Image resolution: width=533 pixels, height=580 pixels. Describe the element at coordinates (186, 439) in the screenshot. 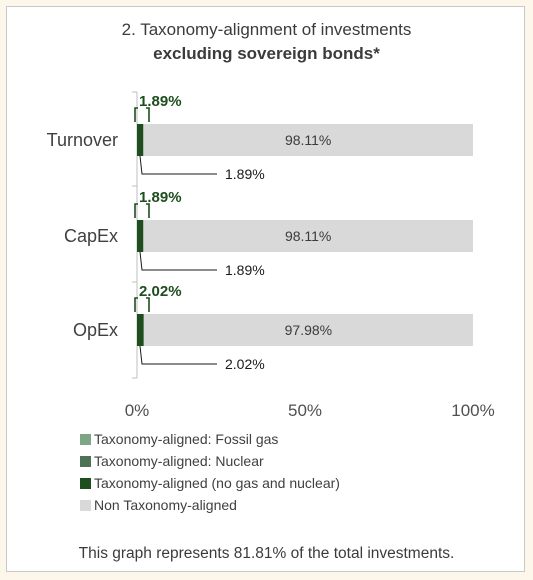

I see `legend-label: Taxonomy-aligned: Fossil gas` at that location.